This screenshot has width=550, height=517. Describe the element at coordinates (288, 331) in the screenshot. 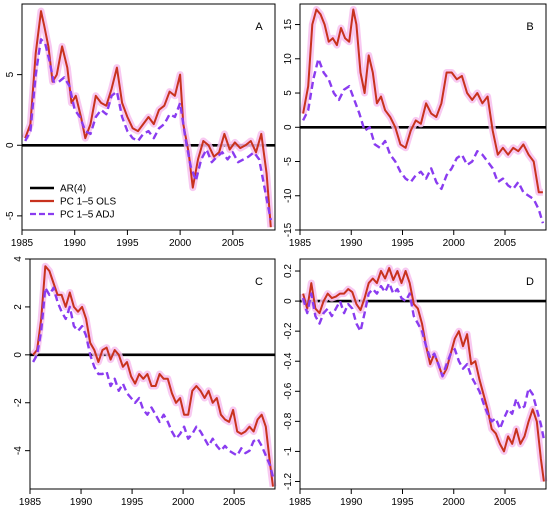

I see `y-tick-label: -0.2` at that location.